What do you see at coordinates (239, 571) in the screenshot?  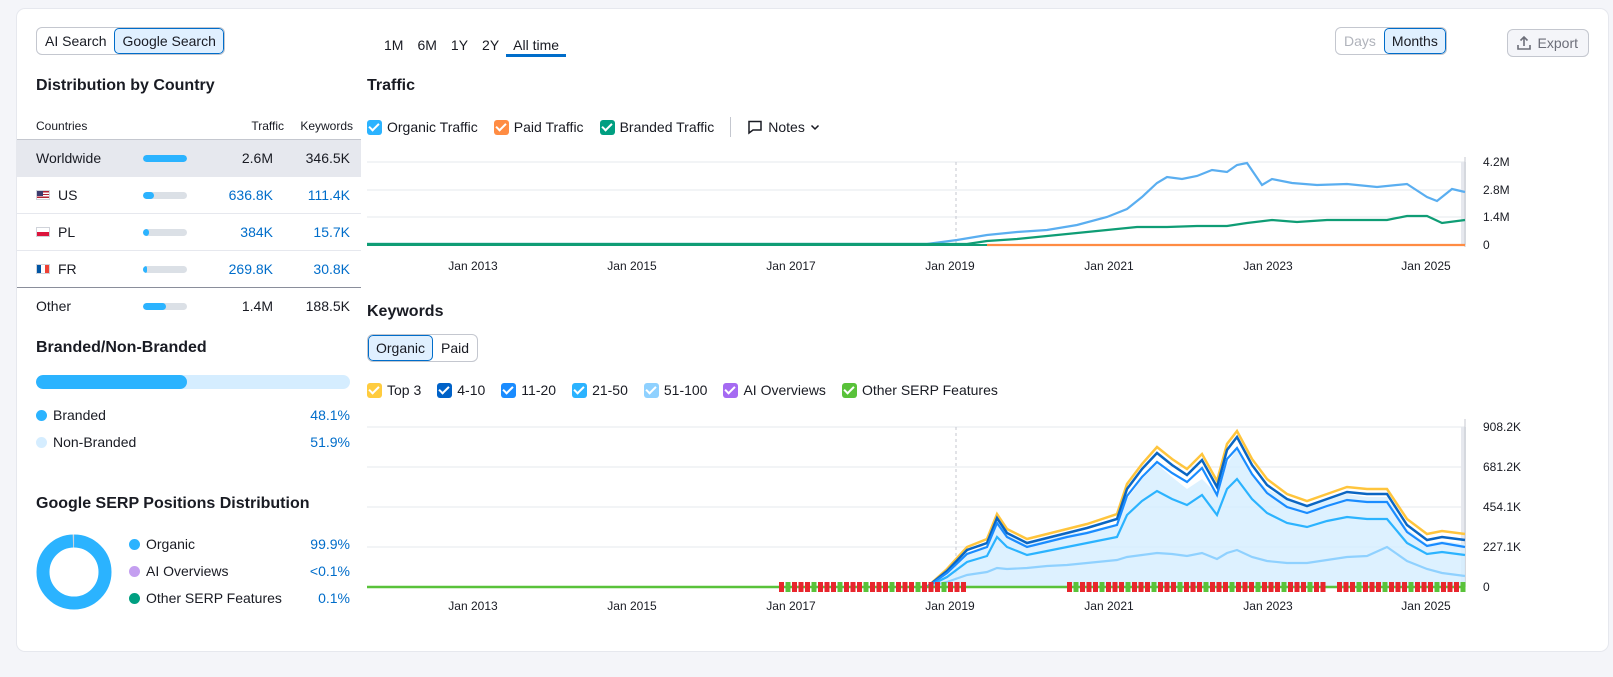 I see `serp-legend-ai-overviews: AI Overviews <0.1%` at bounding box center [239, 571].